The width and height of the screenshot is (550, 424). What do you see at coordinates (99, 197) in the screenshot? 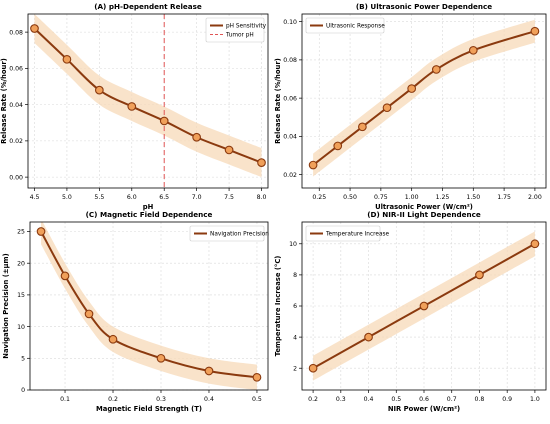
I see `x-tick-label: 5.5` at bounding box center [99, 197].